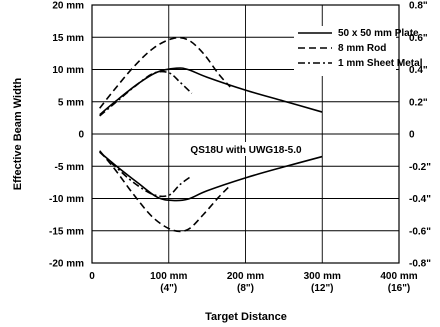 Image resolution: width=440 pixels, height=327 pixels. I want to click on y2-tick-label: 0.6", so click(418, 38).